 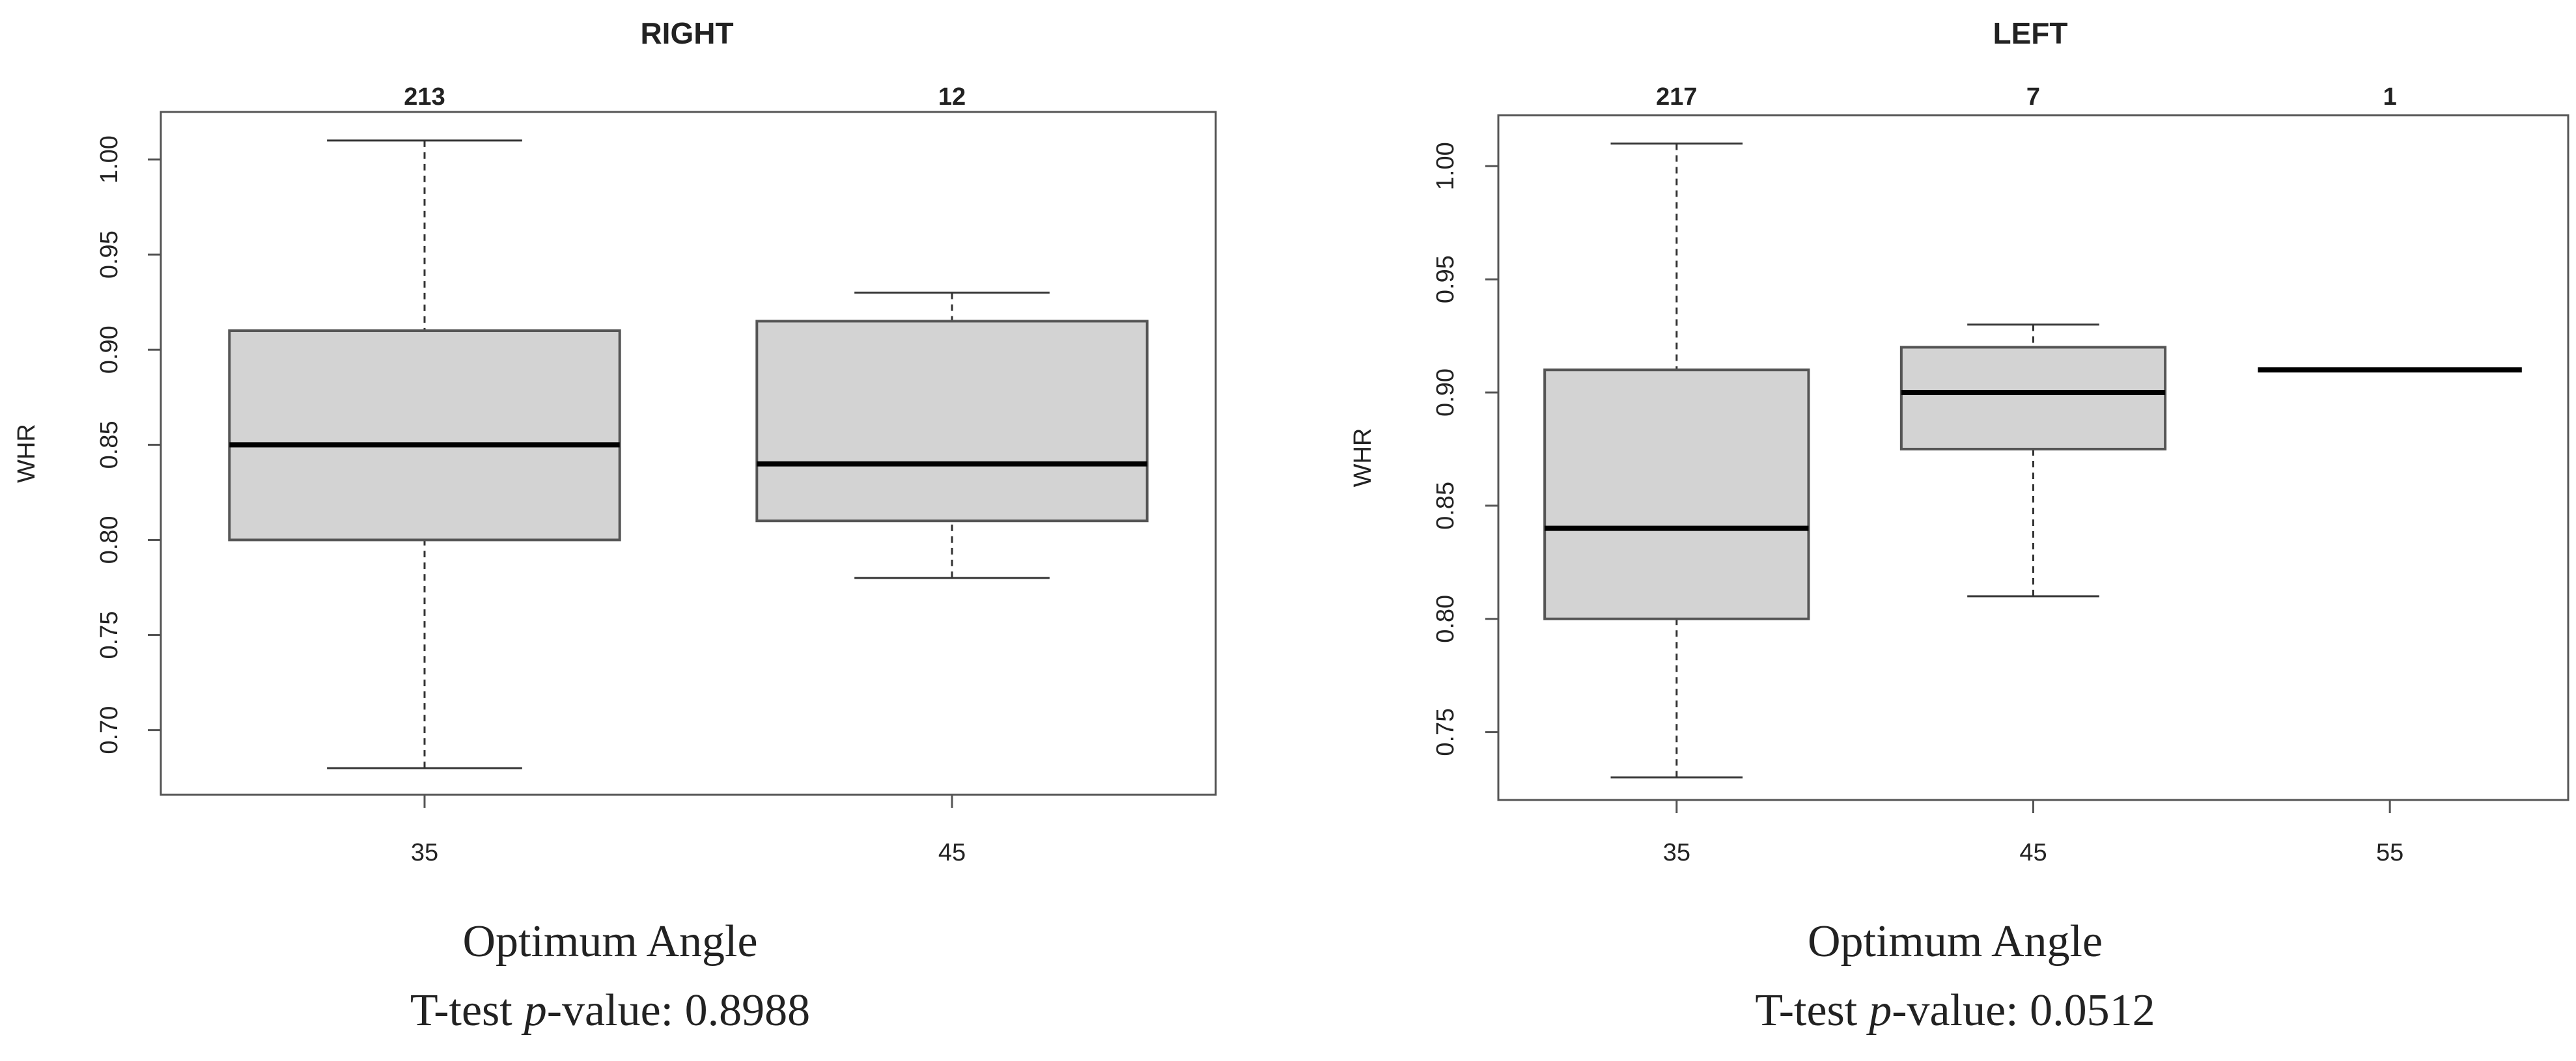 I want to click on caption: T-test p-value: 0.0512, so click(x=1955, y=1011).